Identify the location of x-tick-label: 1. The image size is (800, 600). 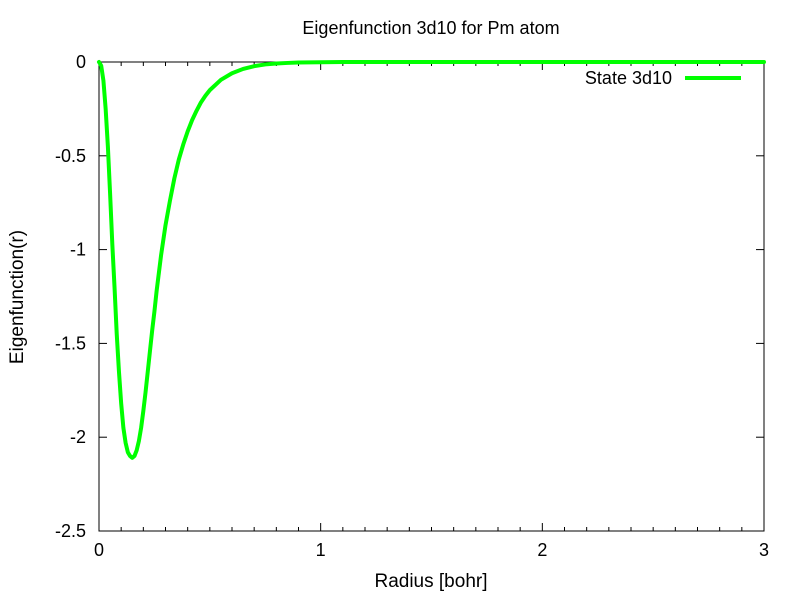
(321, 550).